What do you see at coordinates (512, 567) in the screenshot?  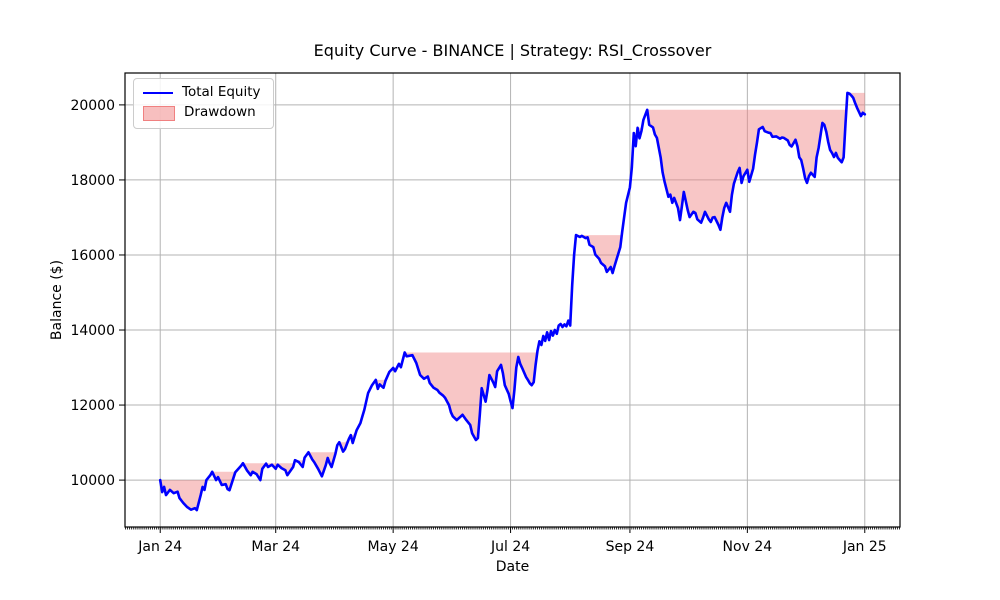 I see `x-axis-label: Date` at bounding box center [512, 567].